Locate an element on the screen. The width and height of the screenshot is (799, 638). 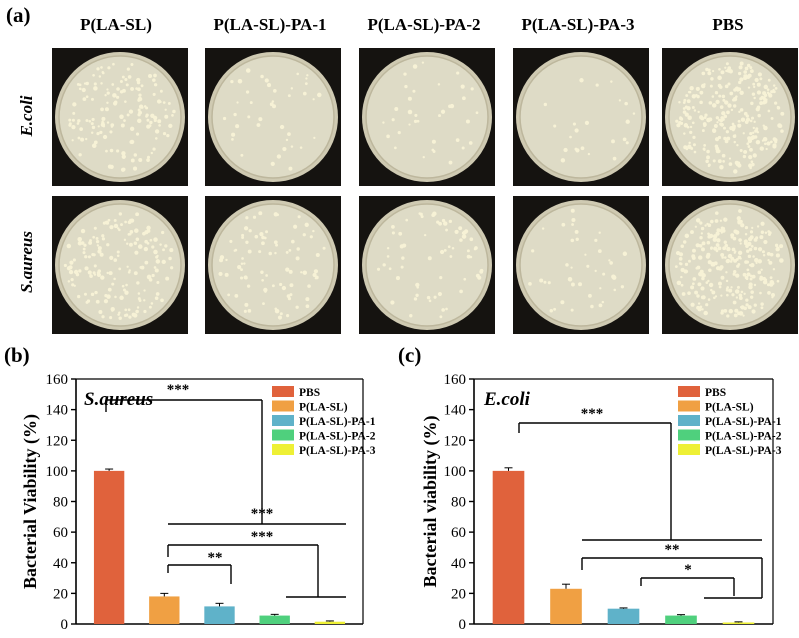
petri-dish is located at coordinates (120, 117).